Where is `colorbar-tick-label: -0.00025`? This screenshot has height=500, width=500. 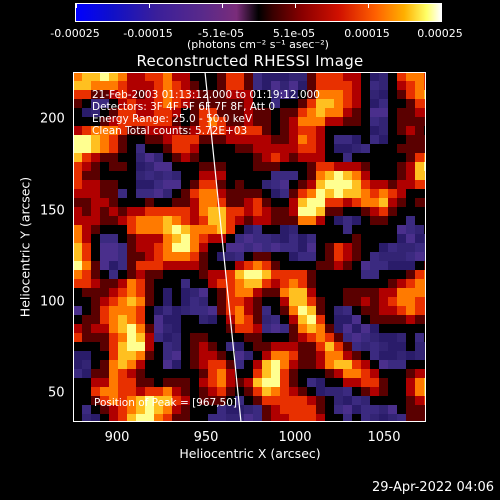
colorbar-tick-label: -0.00025 is located at coordinates (75, 33).